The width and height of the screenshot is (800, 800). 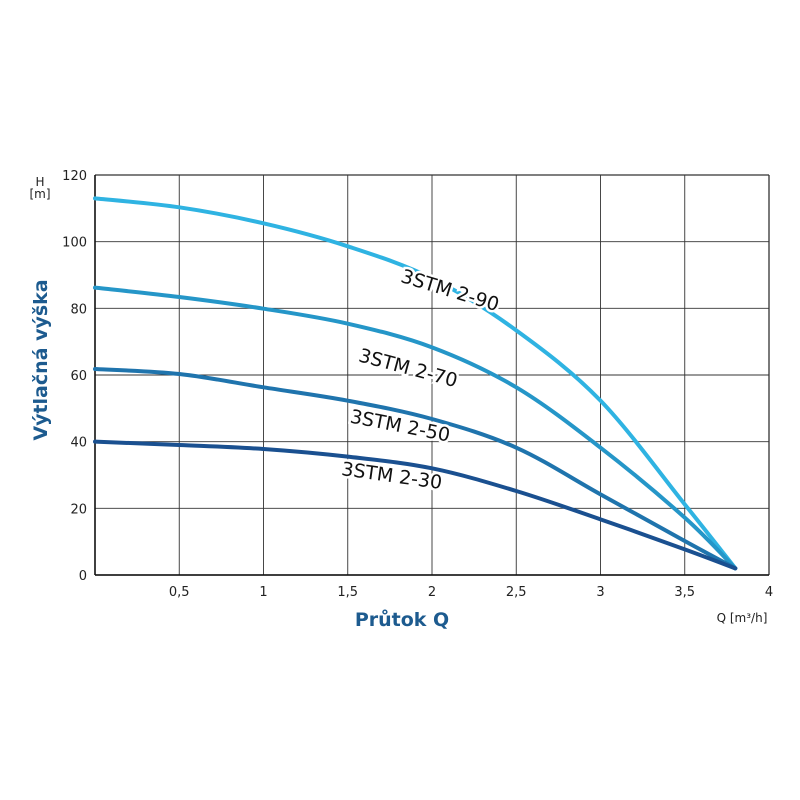 What do you see at coordinates (179, 592) in the screenshot?
I see `x-tick-label: 0,5` at bounding box center [179, 592].